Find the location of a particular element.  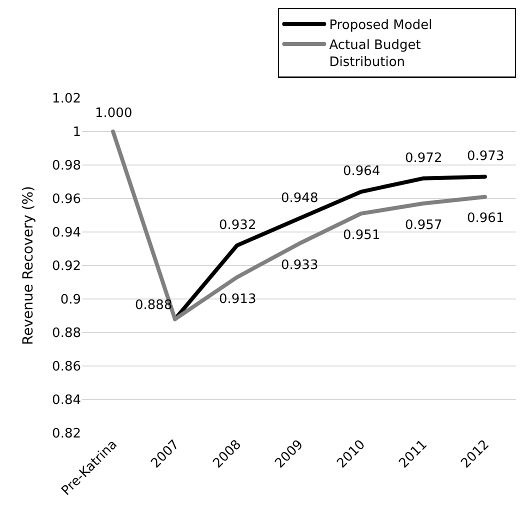

data-label: 0.972 is located at coordinates (423, 158).